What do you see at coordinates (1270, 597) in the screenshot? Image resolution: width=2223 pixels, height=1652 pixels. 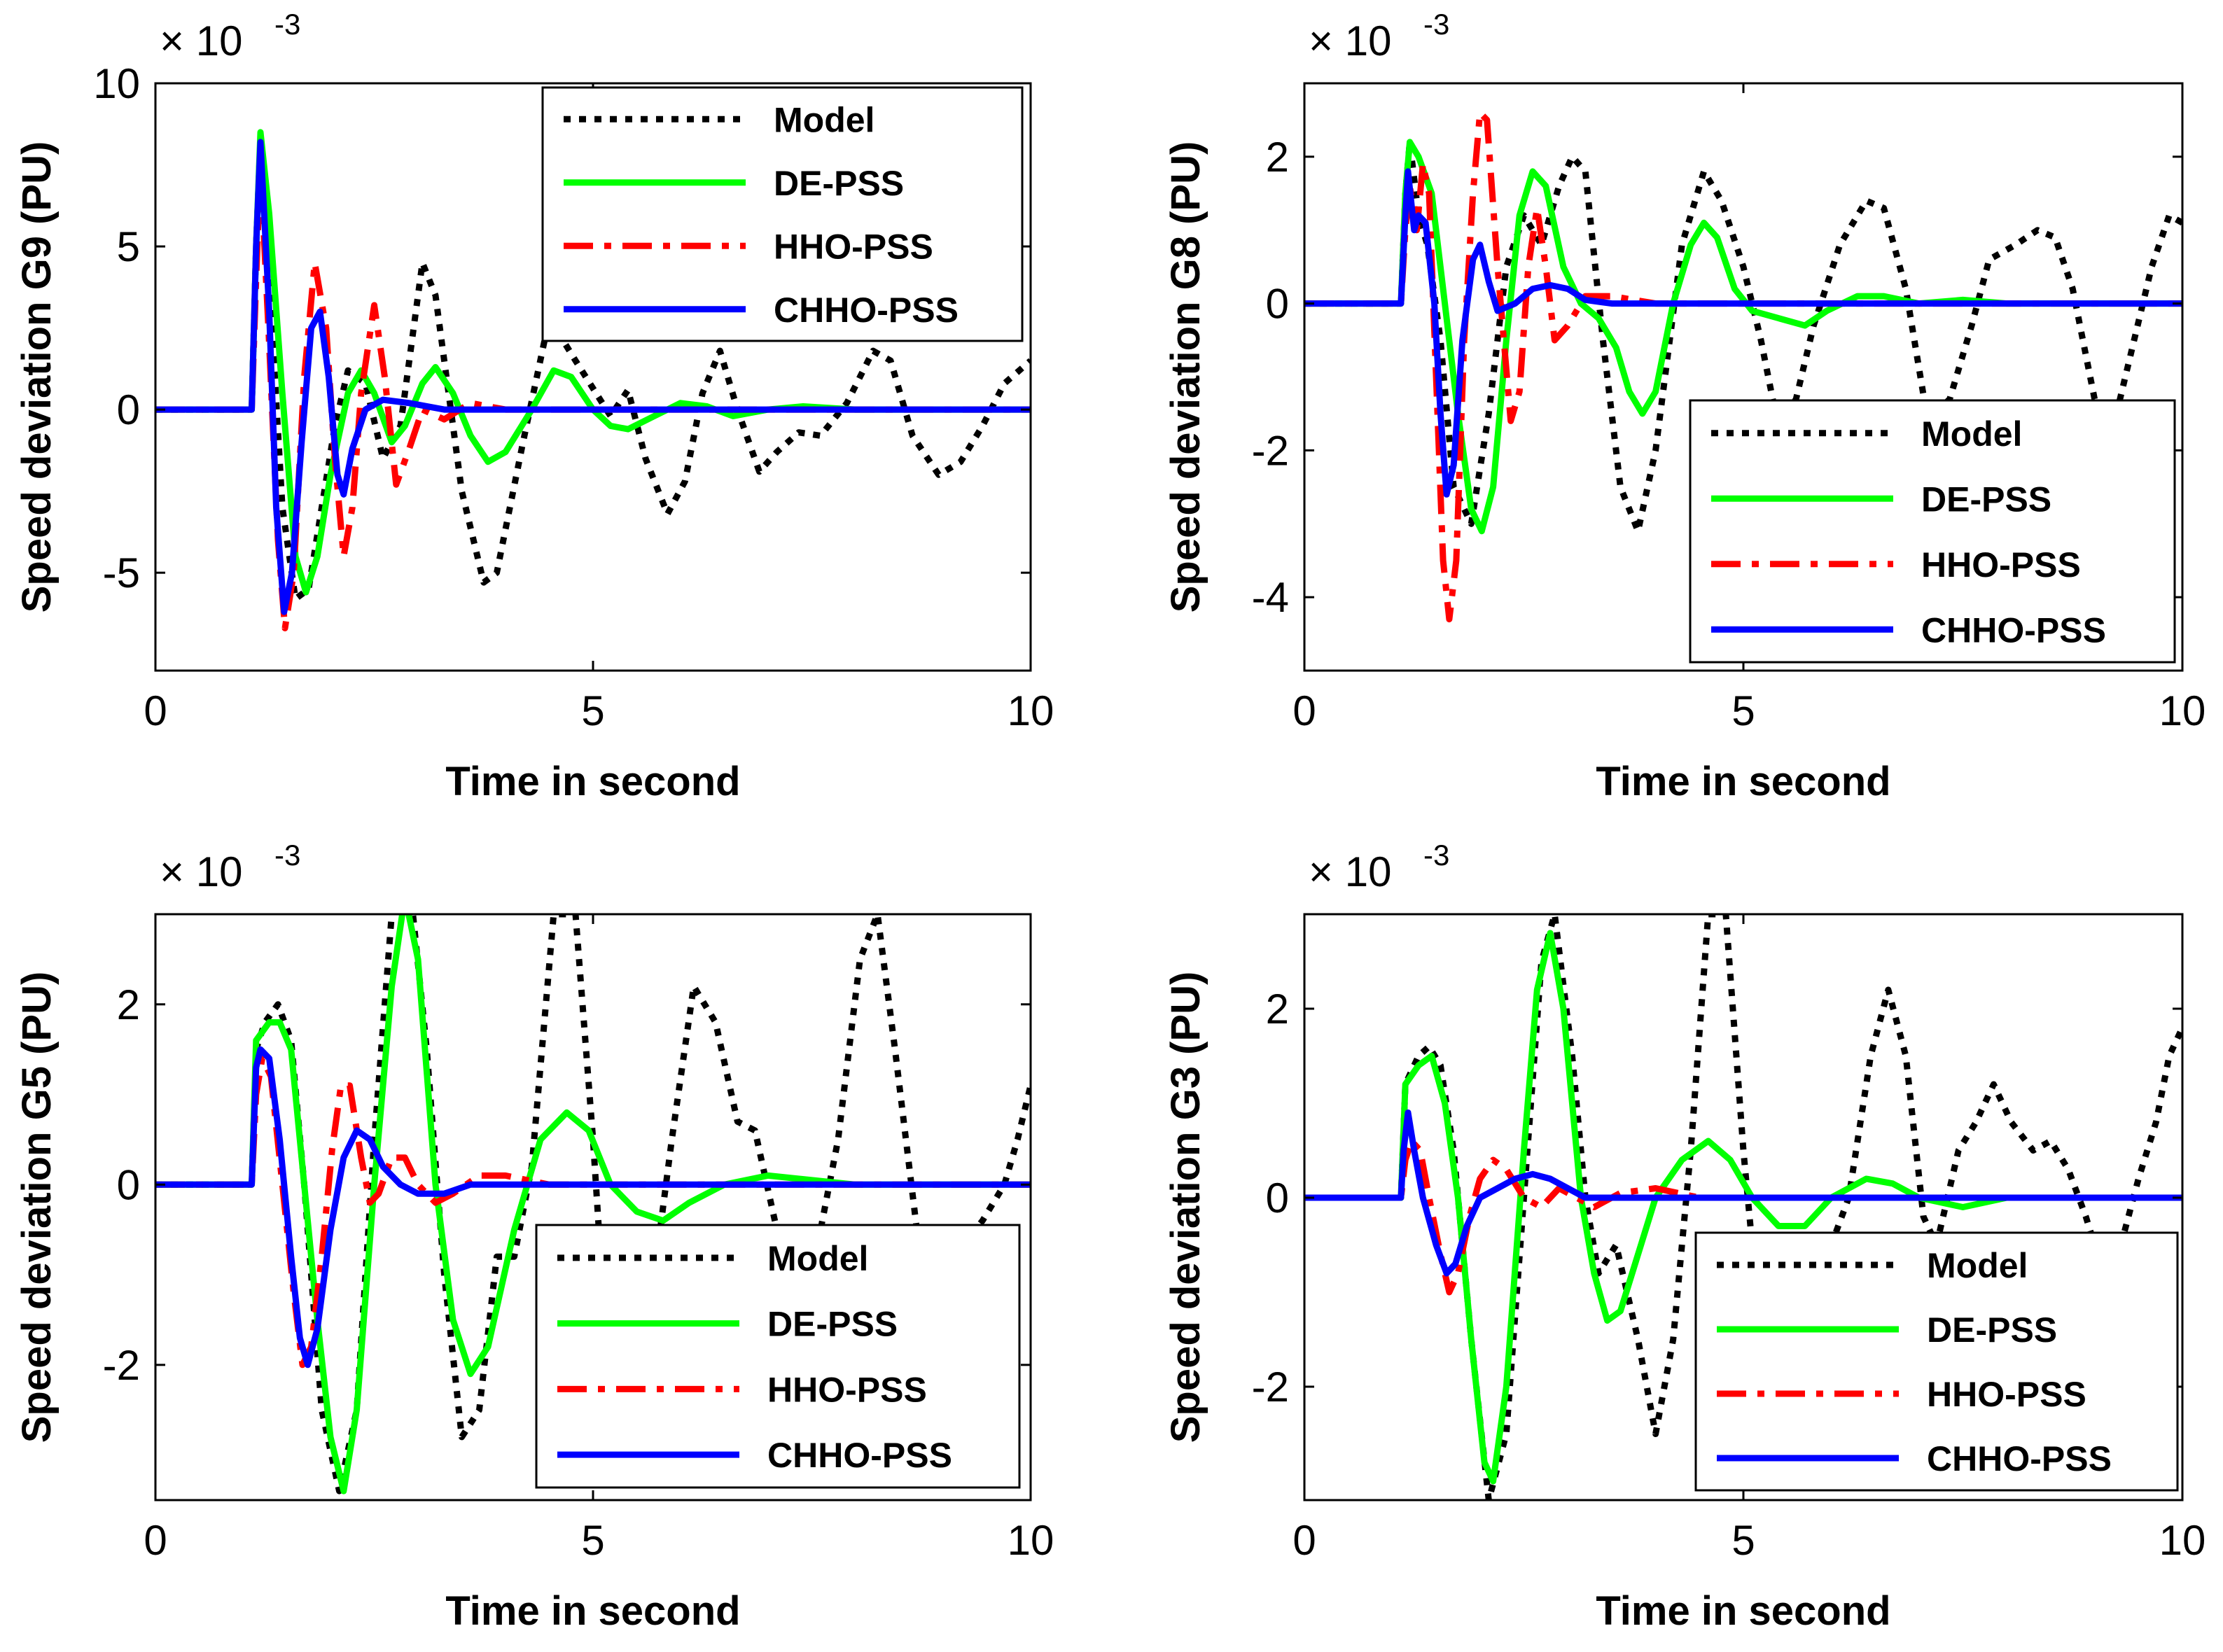 I see `y-tick-label: -4` at bounding box center [1270, 597].